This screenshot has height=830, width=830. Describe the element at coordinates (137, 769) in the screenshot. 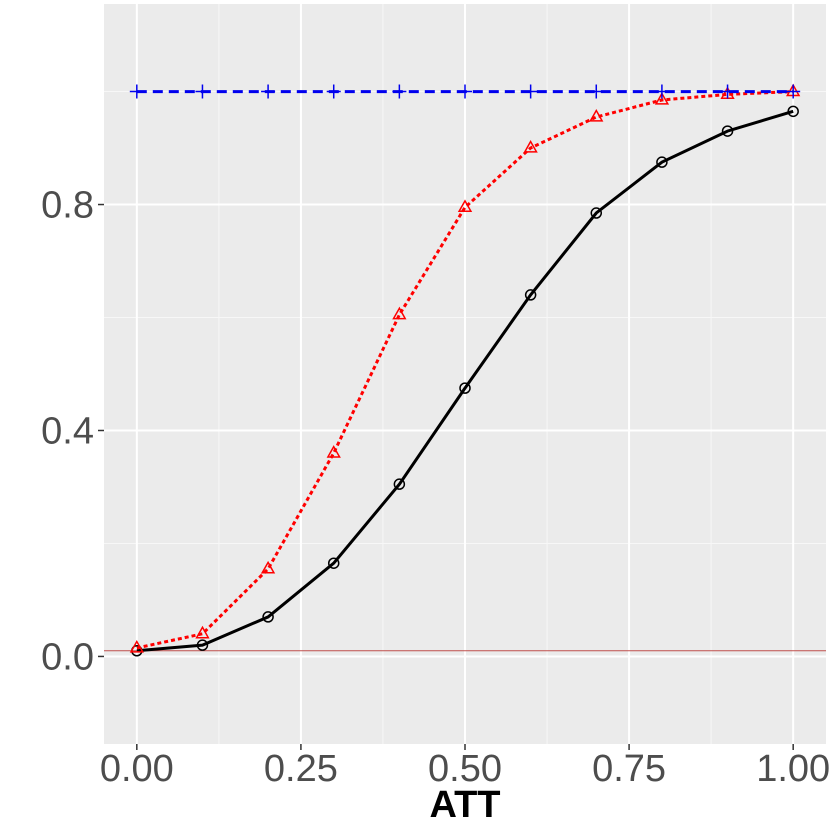

I see `x-tick-label: 0.00` at that location.